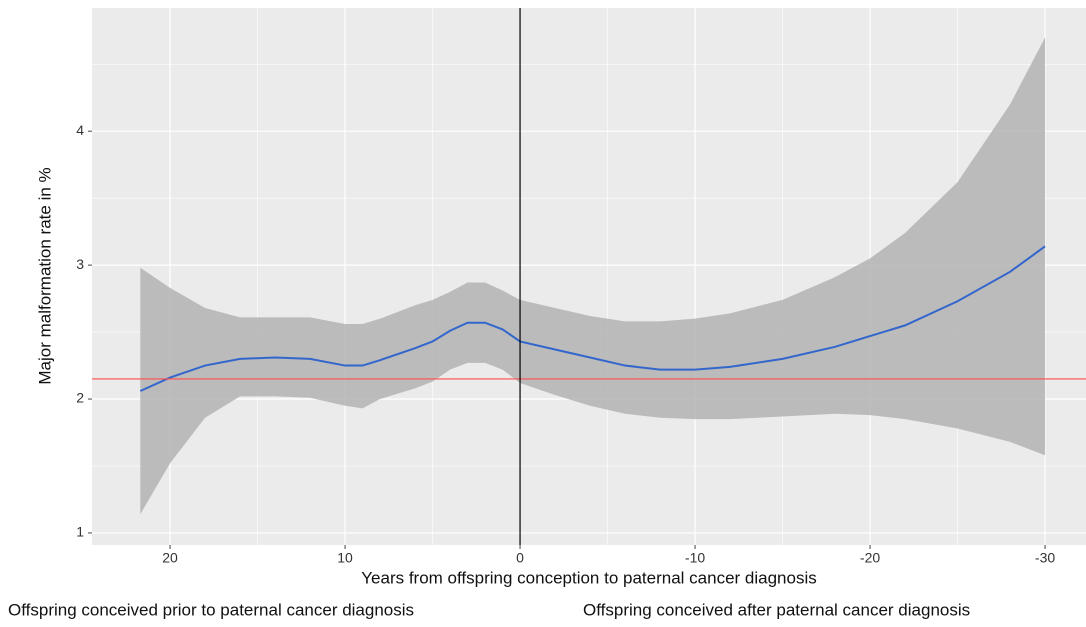  What do you see at coordinates (520, 558) in the screenshot?
I see `x-tick-label: 0` at bounding box center [520, 558].